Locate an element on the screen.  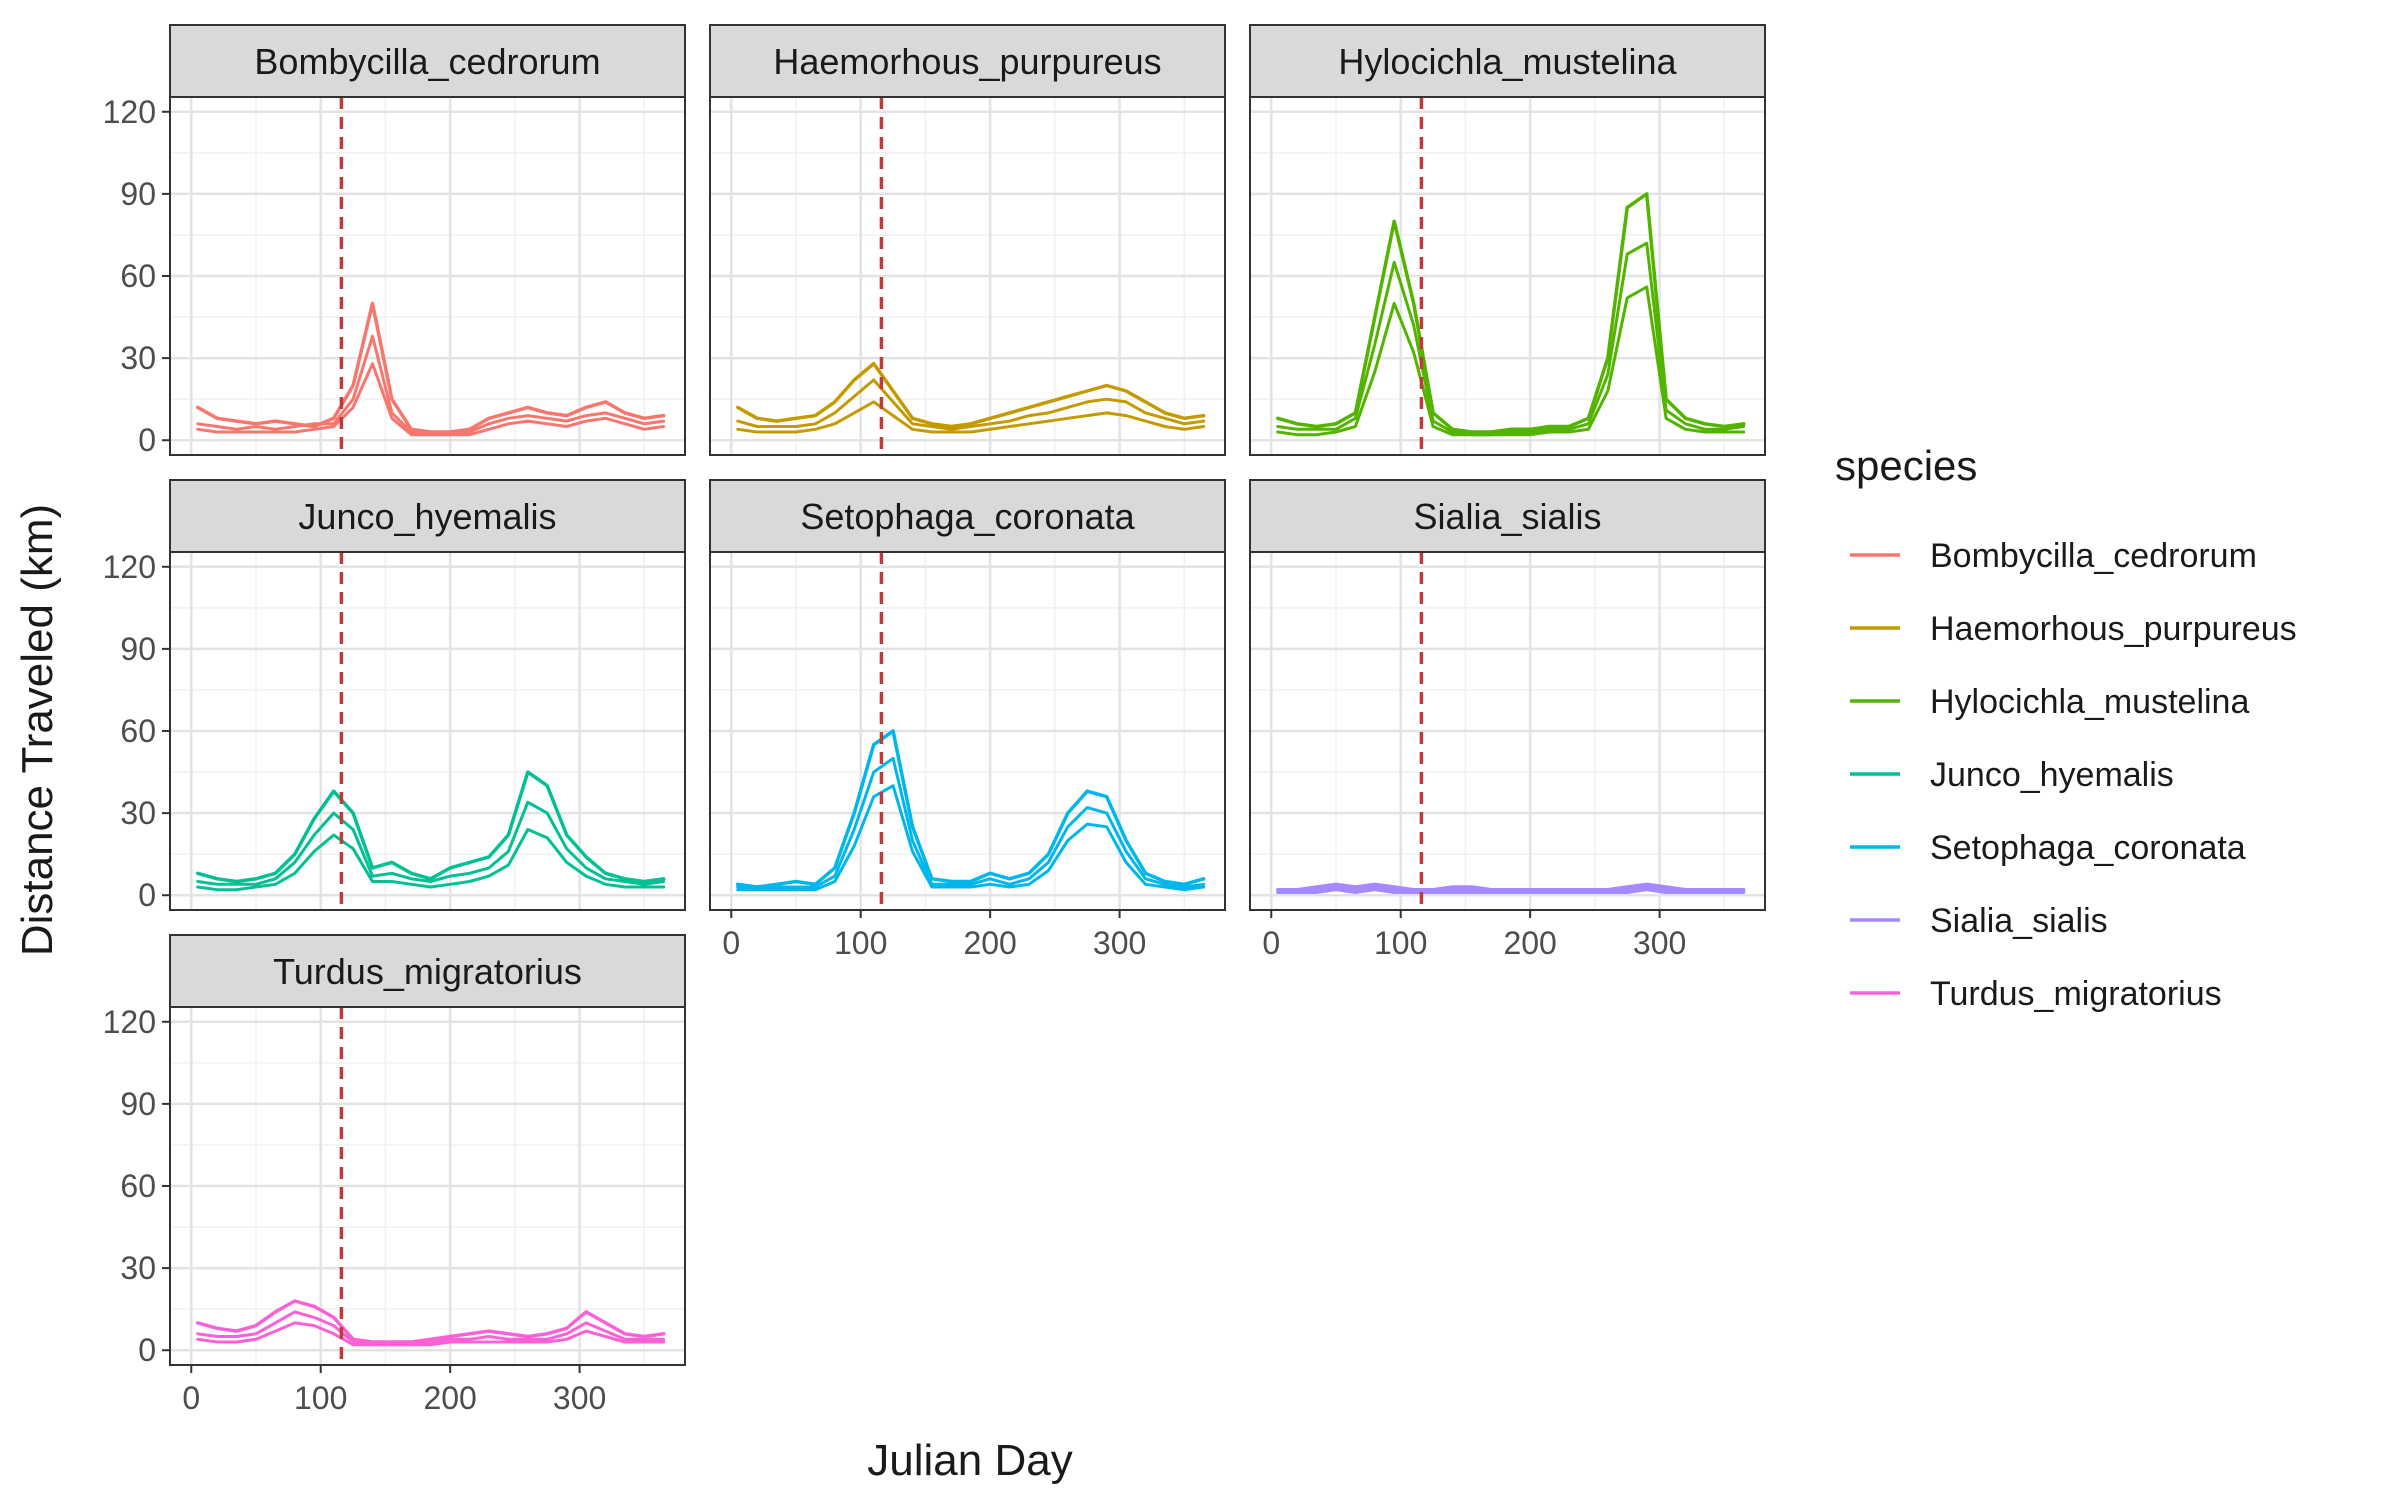
x-axis-title: Julian Day is located at coordinates (969, 1460).